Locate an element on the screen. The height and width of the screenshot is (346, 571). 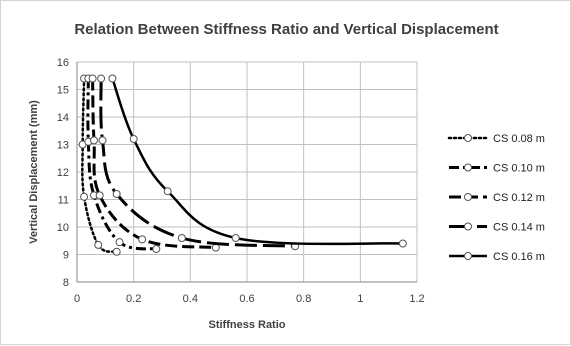
y-tick-label: 9 is located at coordinates (66, 256).